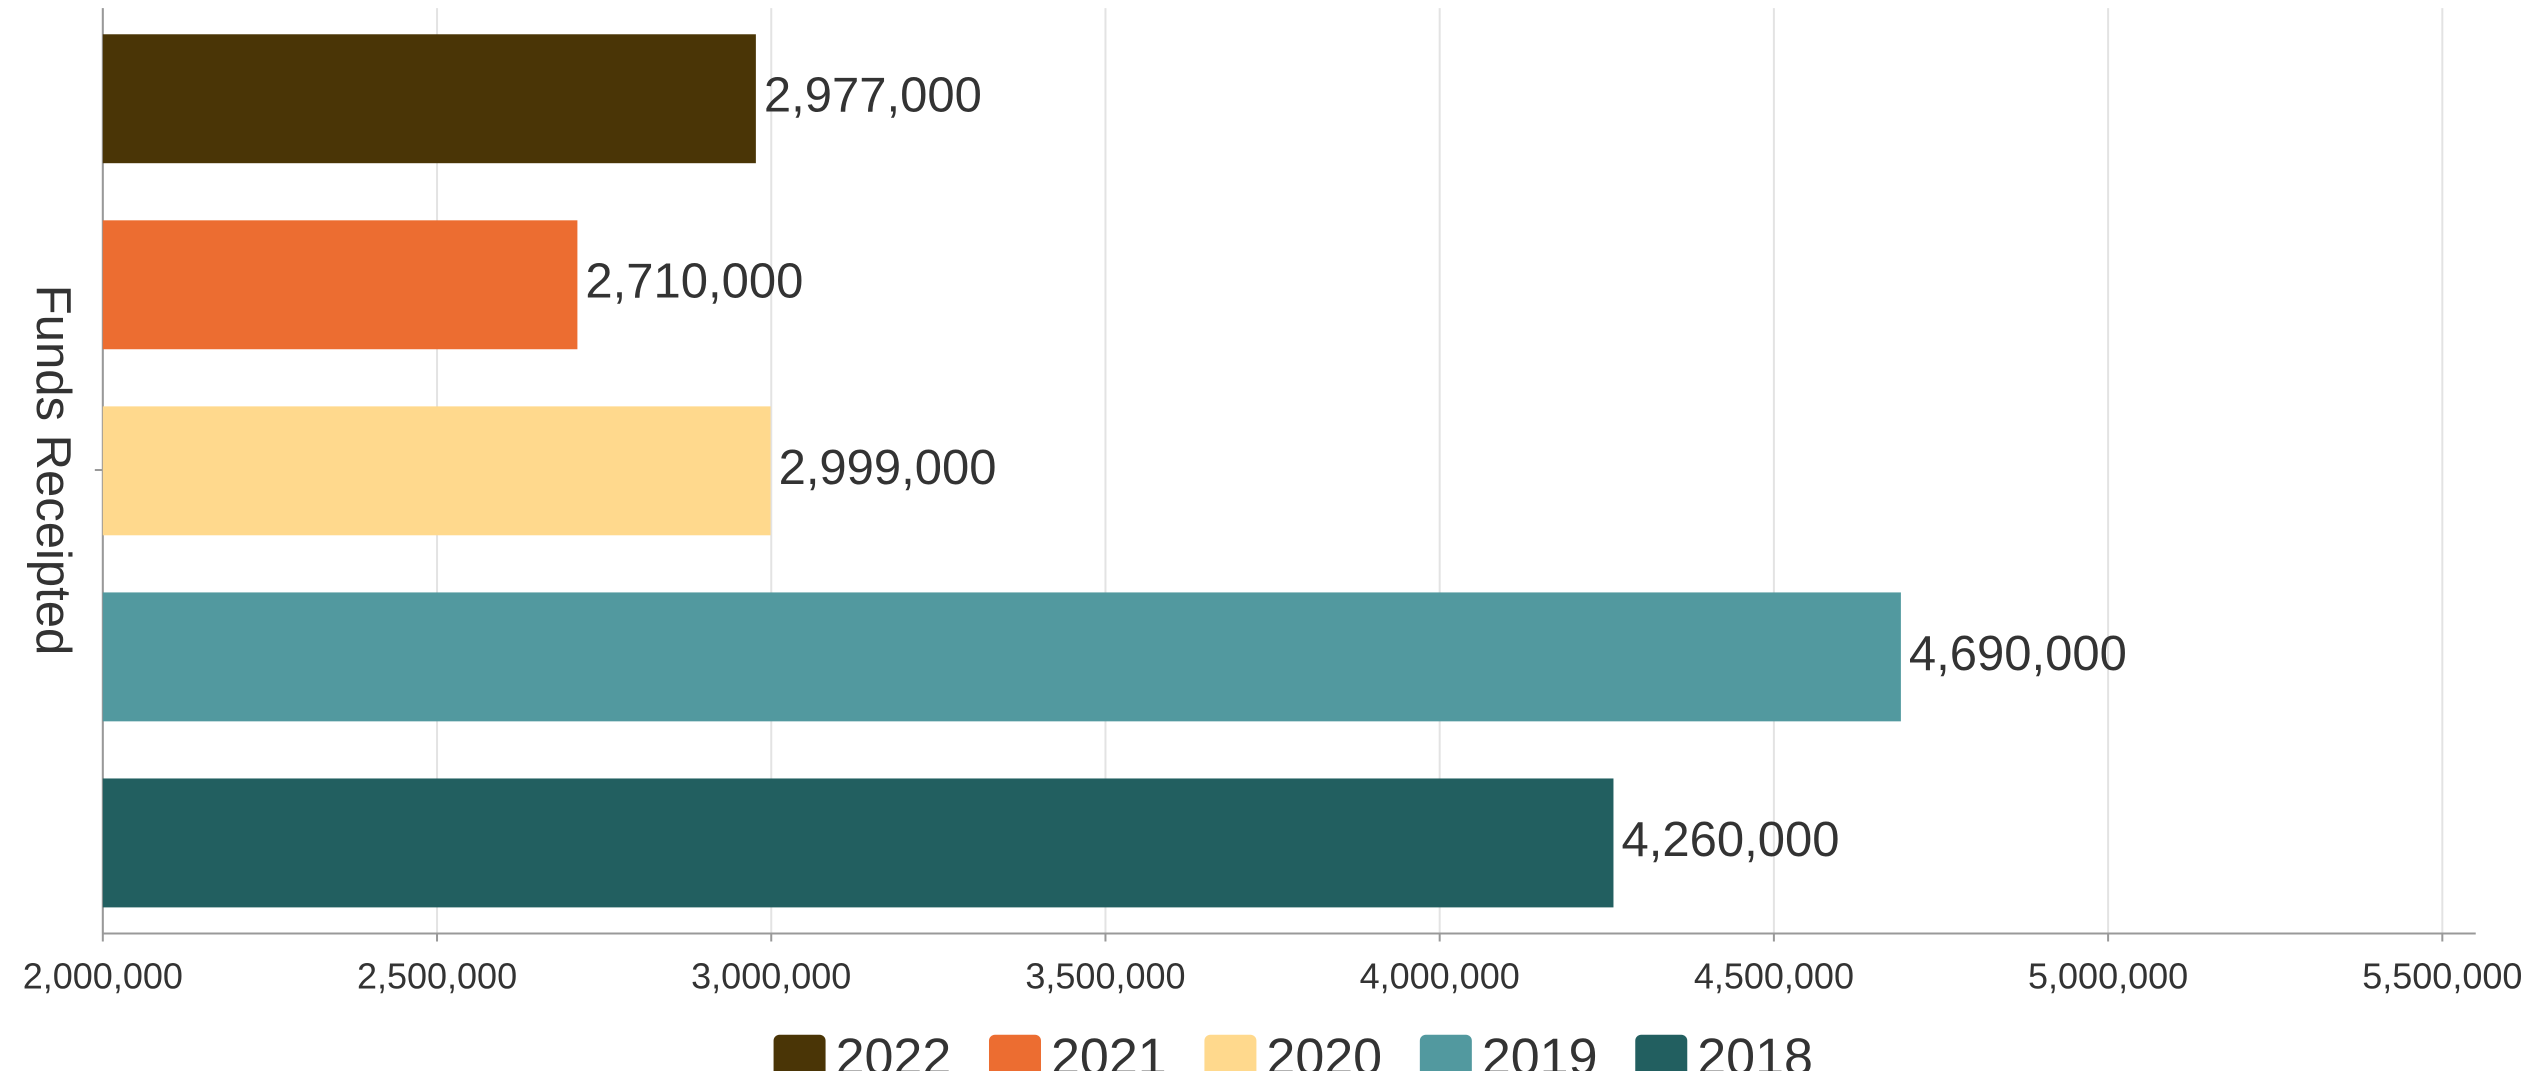  What do you see at coordinates (2018, 654) in the screenshot?
I see `data-label: 4,690,000` at bounding box center [2018, 654].